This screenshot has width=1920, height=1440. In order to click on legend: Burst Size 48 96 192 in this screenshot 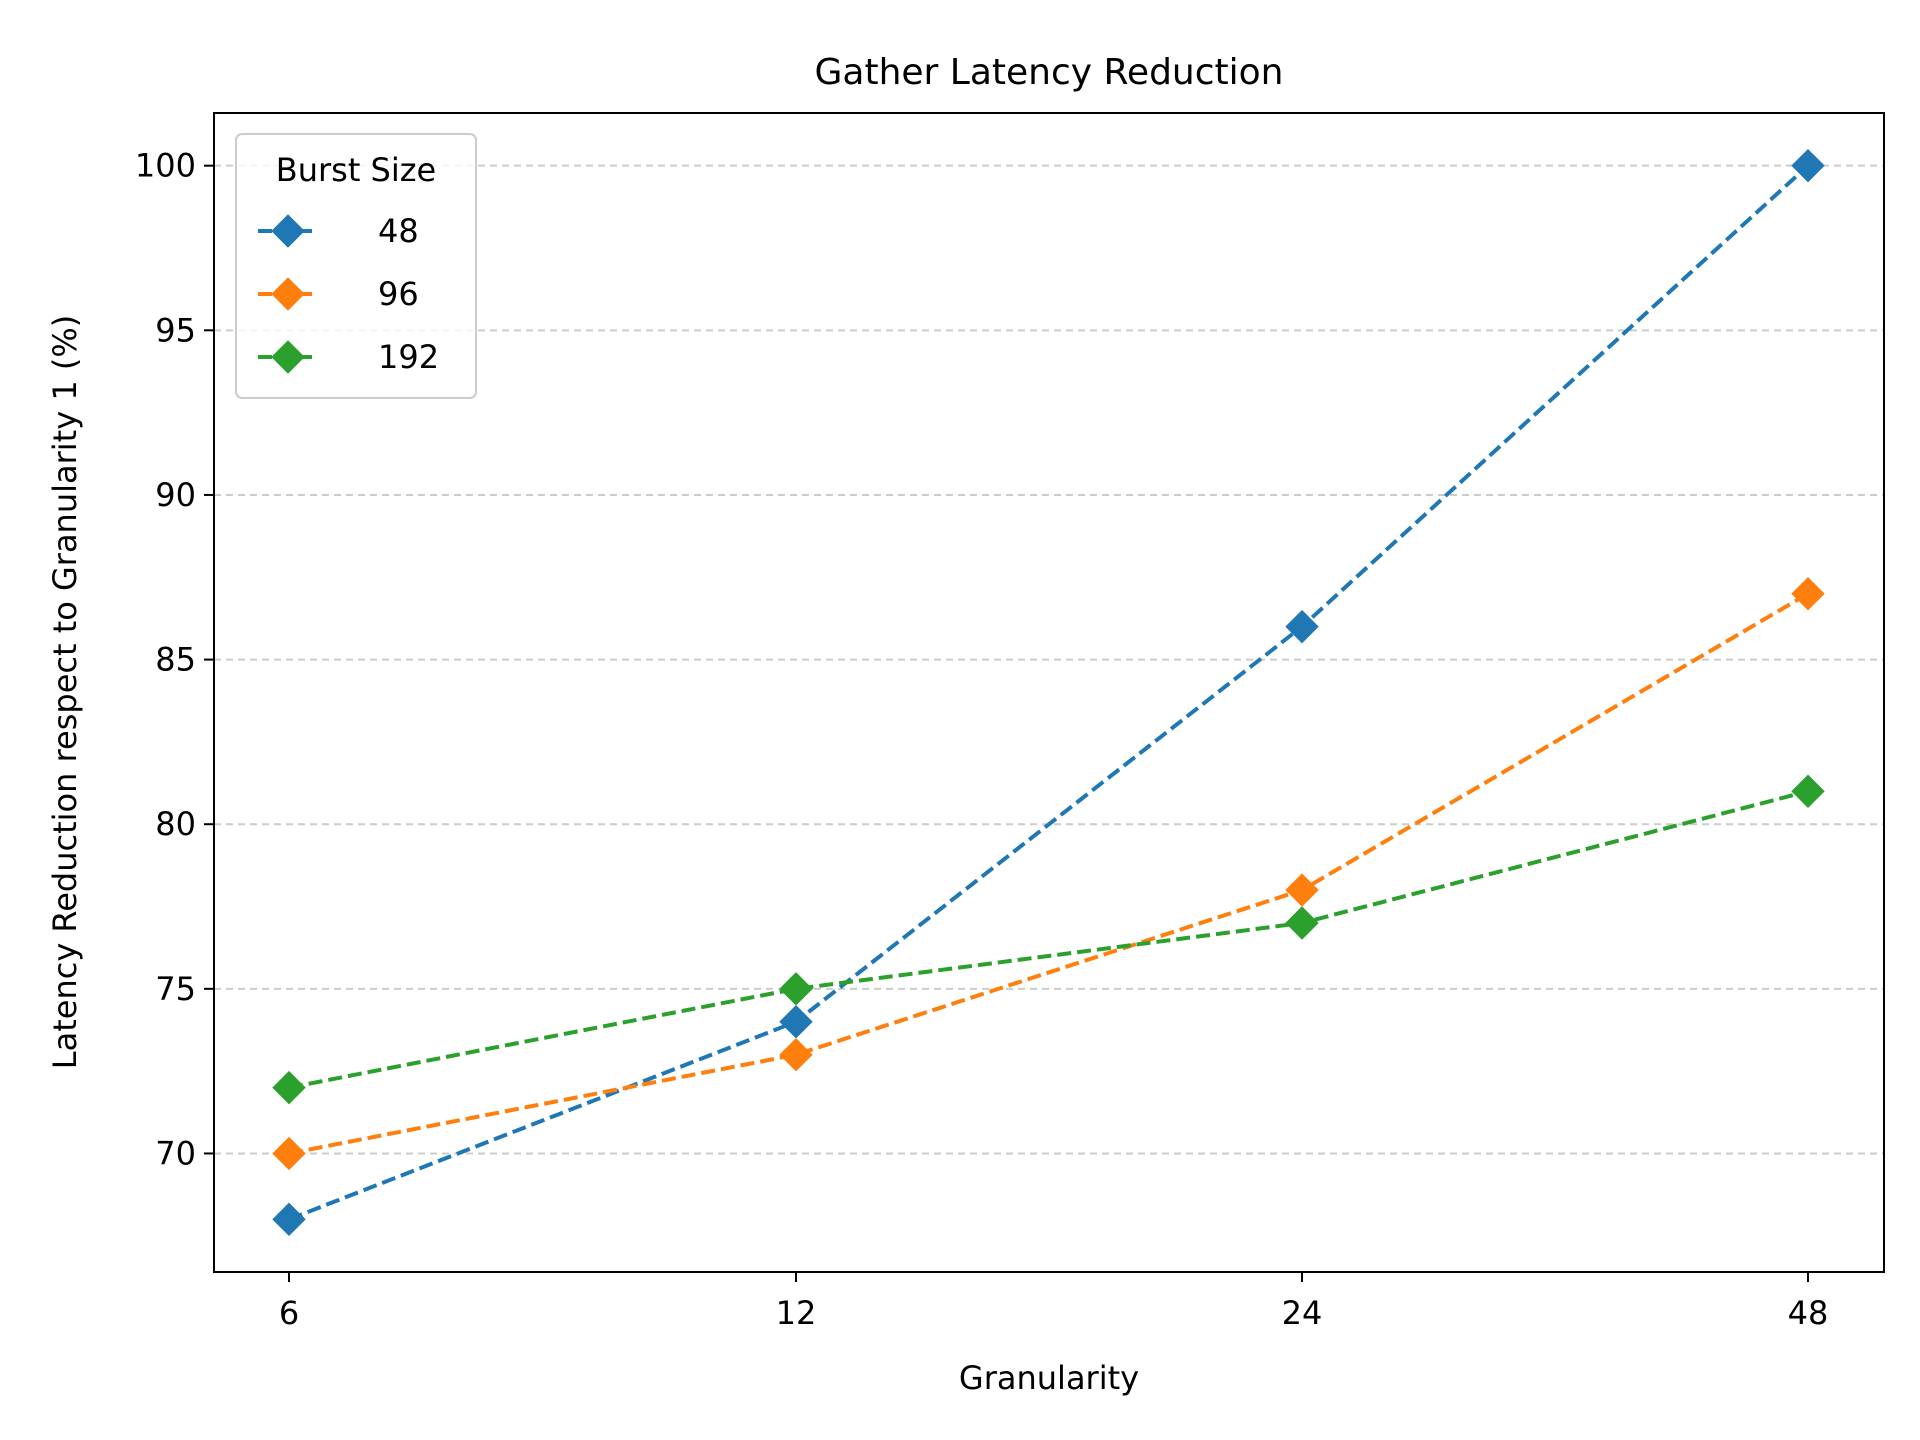, I will do `click(356, 266)`.